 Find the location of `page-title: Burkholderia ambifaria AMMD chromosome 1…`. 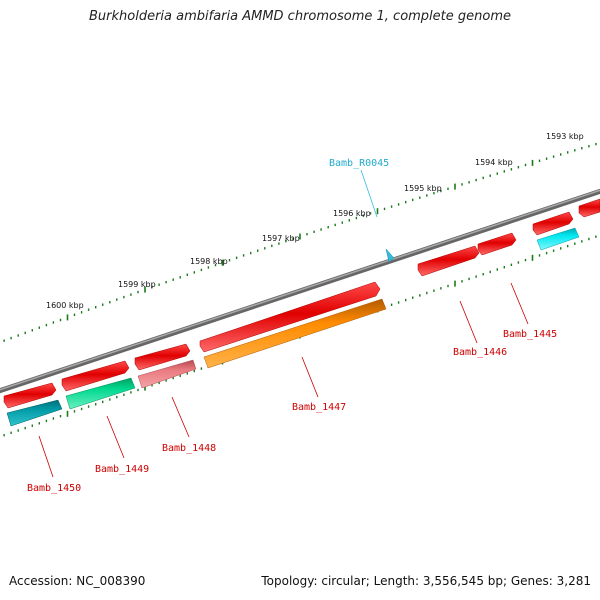

page-title: Burkholderia ambifaria AMMD chromosome 1… is located at coordinates (300, 16).